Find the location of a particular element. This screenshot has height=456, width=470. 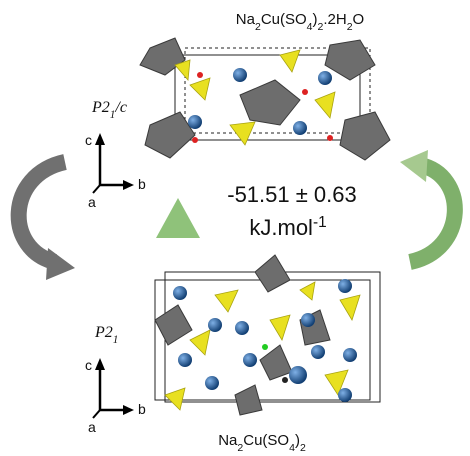

energy-value: -51.51 ± 0.63 is located at coordinates (292, 194).